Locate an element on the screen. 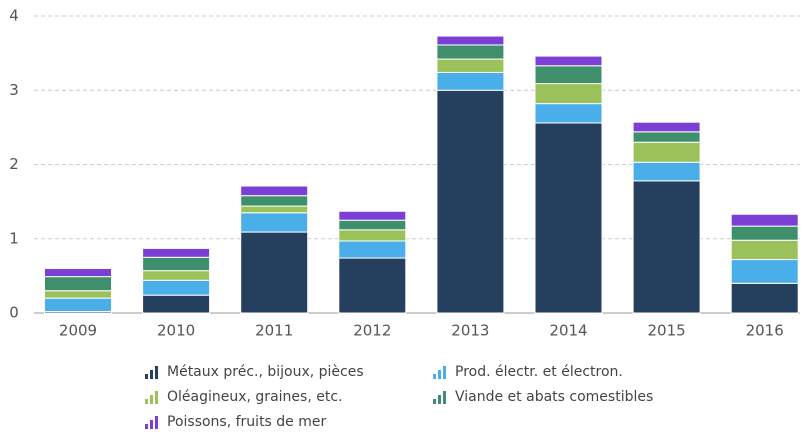 This screenshot has height=438, width=804. x-tick-label: 2011 is located at coordinates (274, 331).